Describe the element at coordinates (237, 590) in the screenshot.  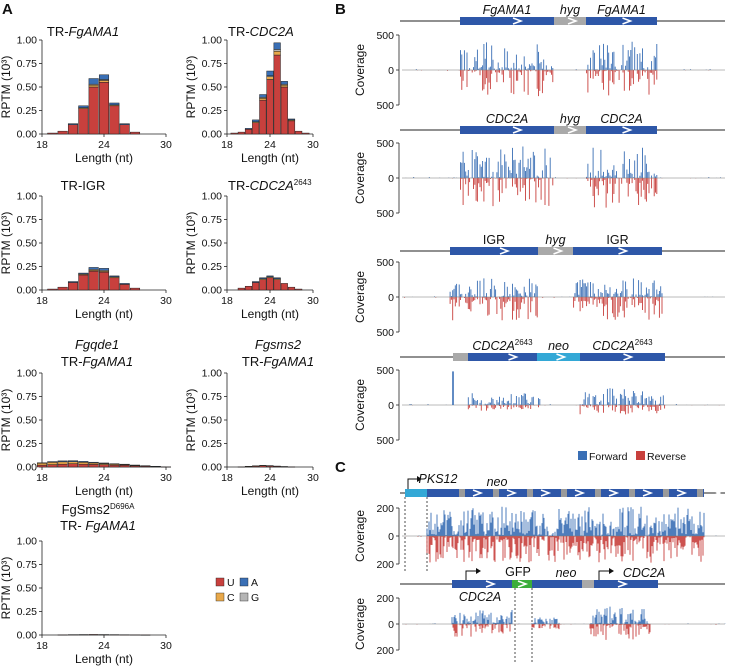
I see `panel-a-legend: U A C G` at that location.